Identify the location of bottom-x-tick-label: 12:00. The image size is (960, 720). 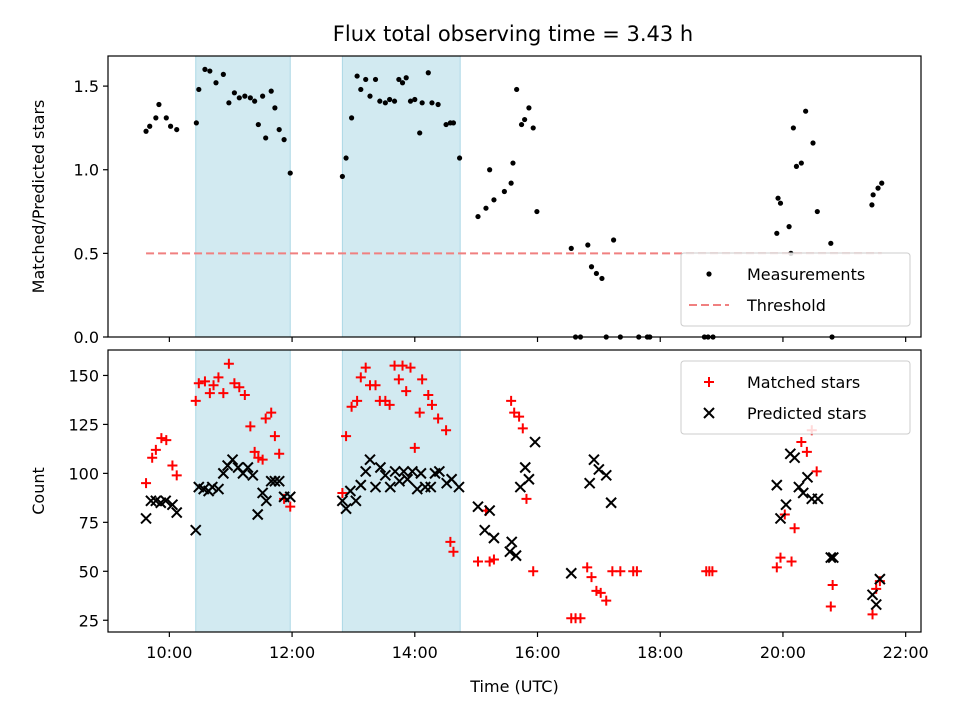
(292, 652).